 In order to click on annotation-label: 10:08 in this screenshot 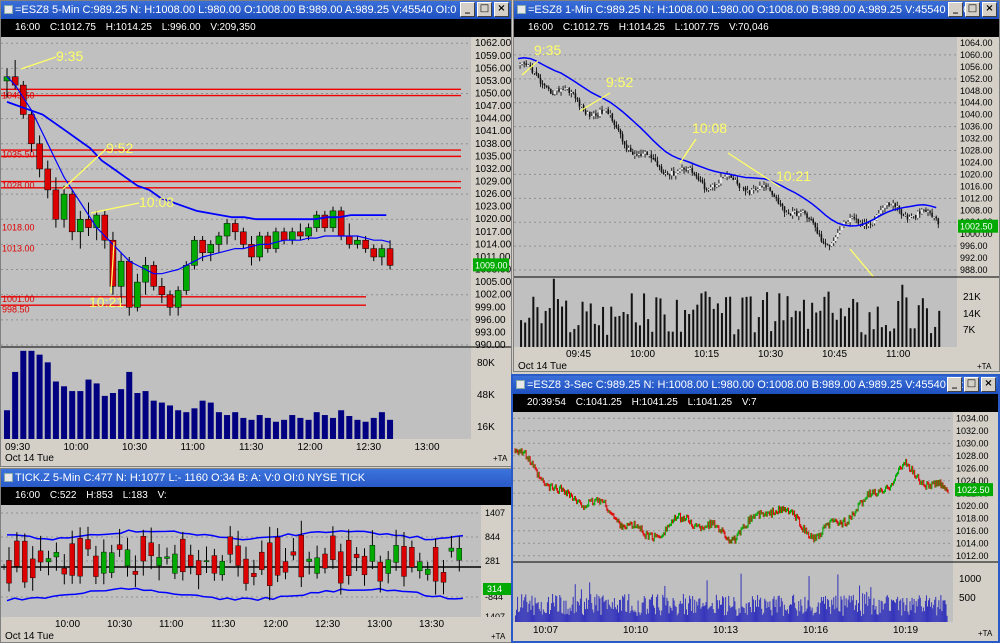, I will do `click(709, 128)`.